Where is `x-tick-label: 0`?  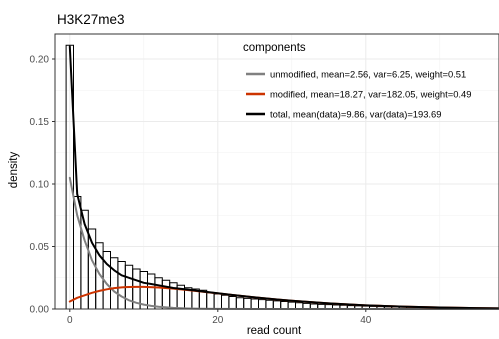 x-tick-label: 0 is located at coordinates (70, 320).